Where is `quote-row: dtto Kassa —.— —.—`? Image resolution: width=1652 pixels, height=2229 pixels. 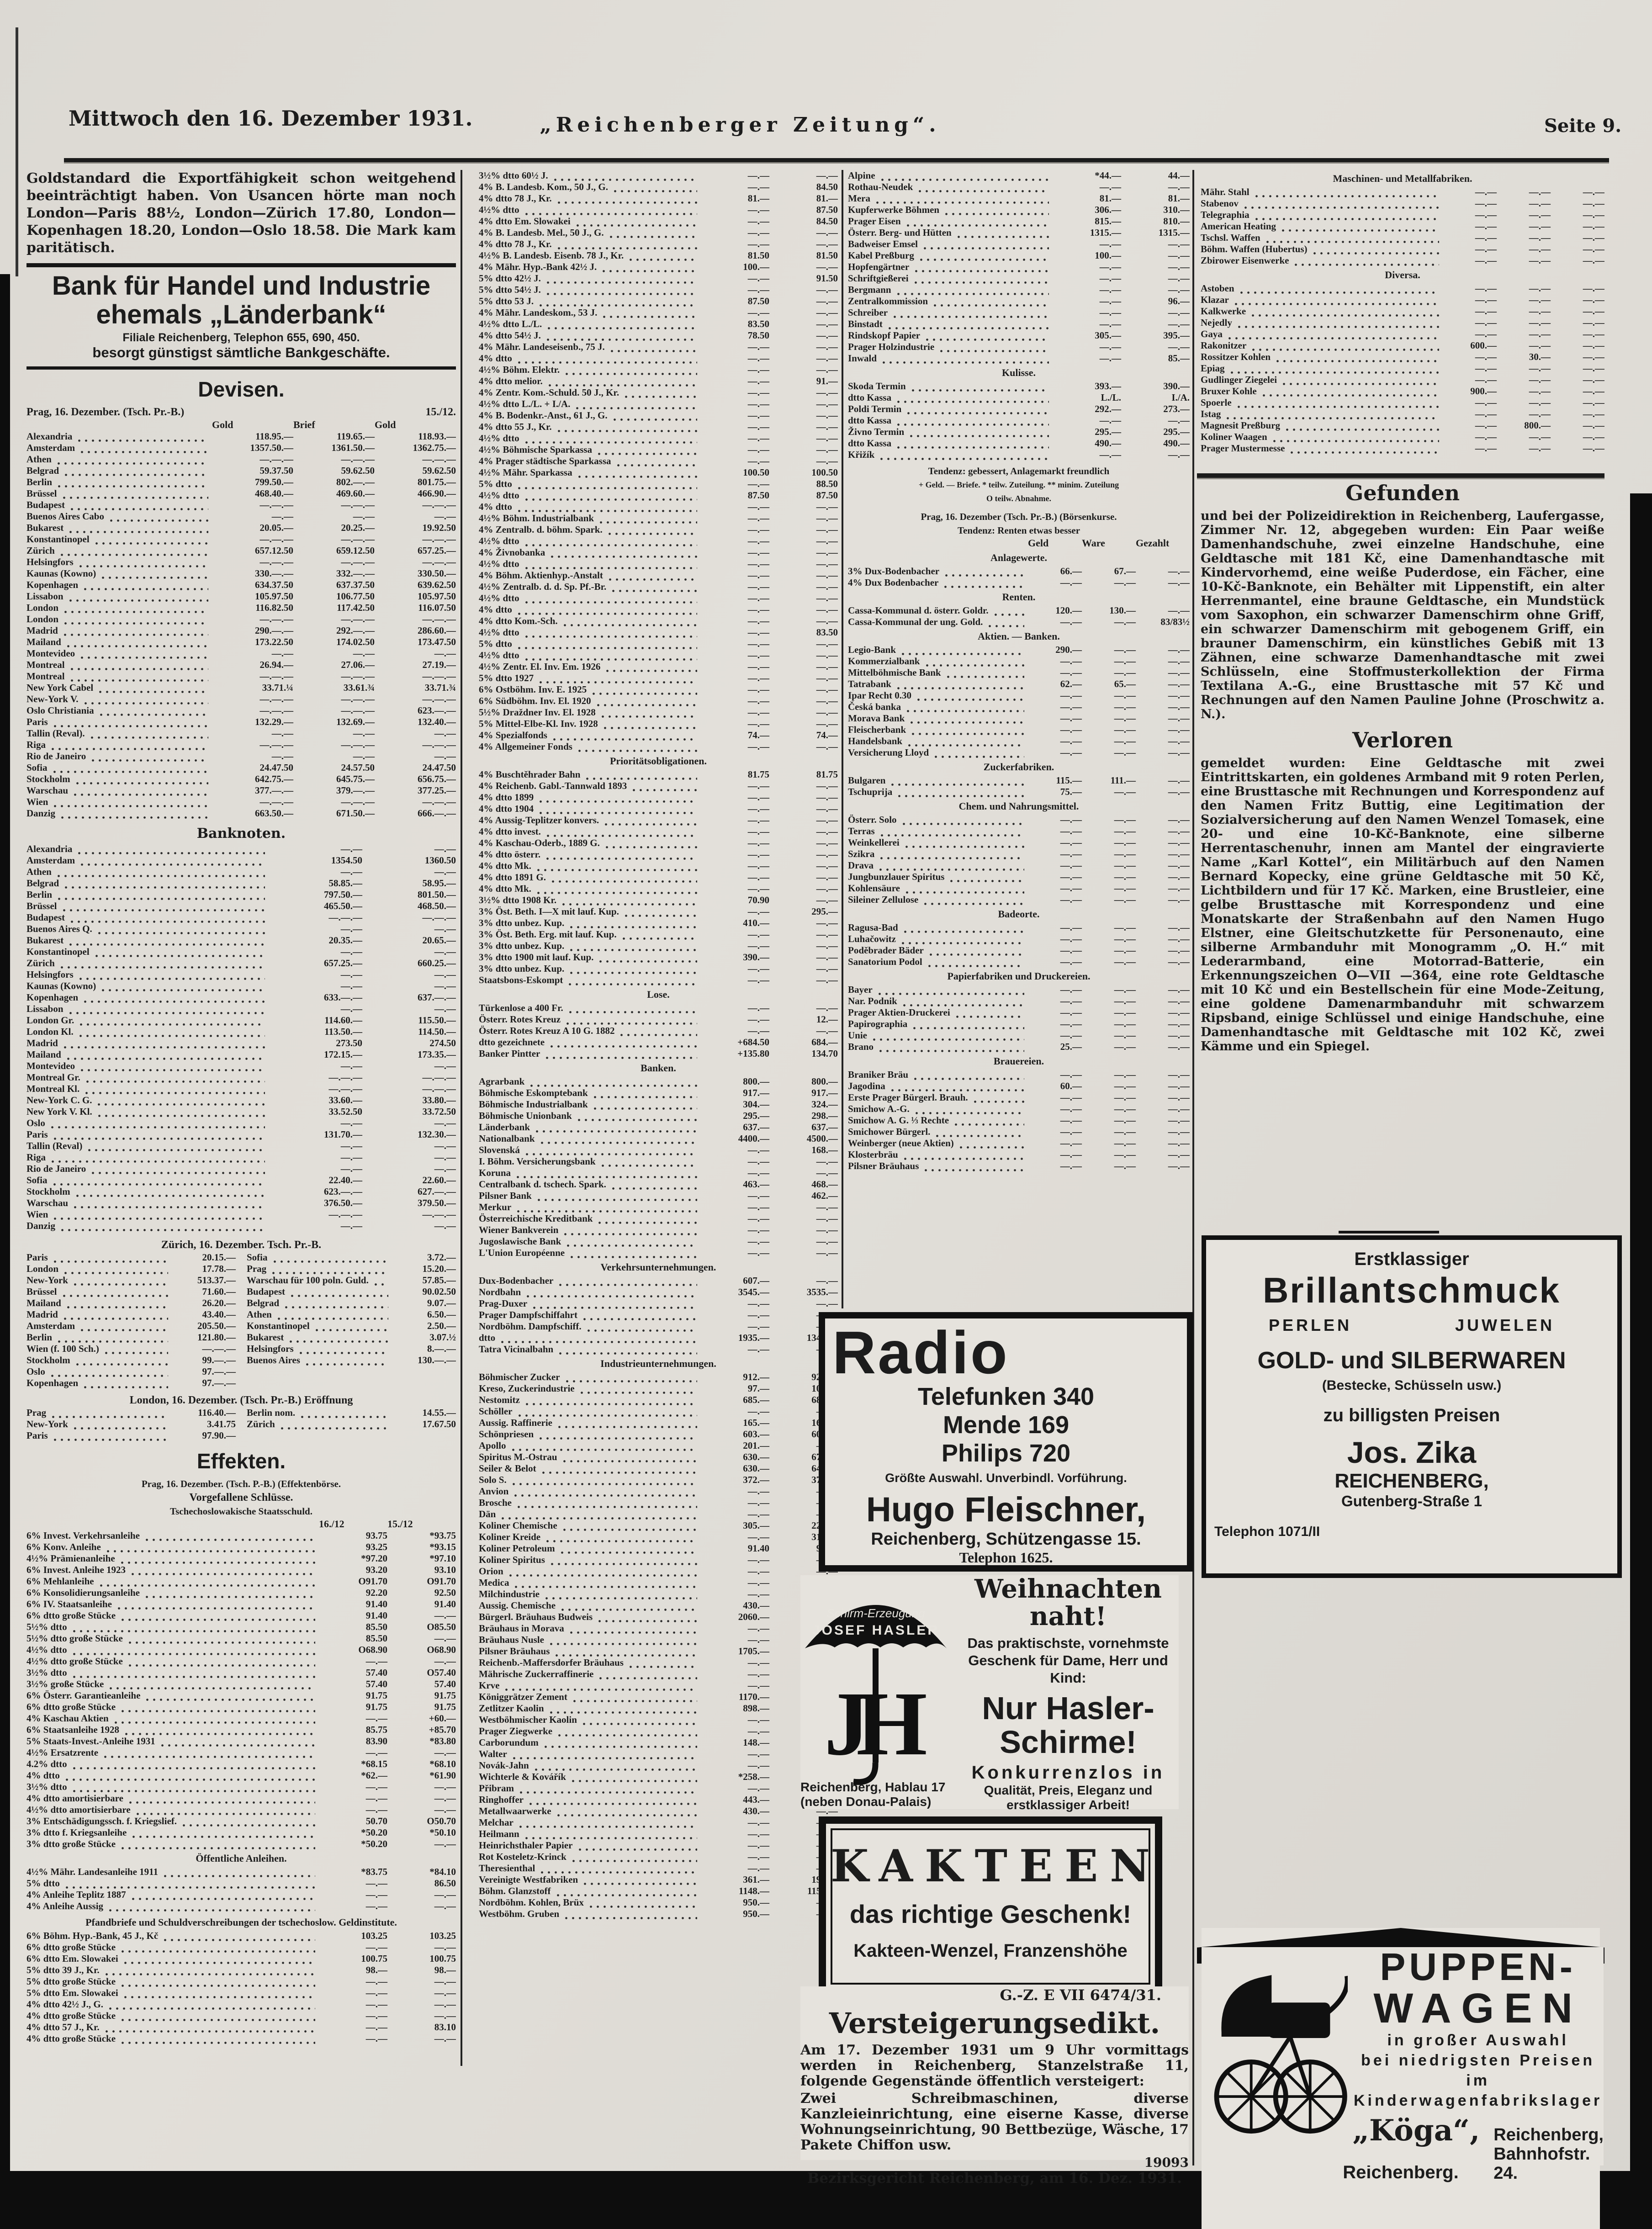 quote-row: dtto Kassa —.— —.— is located at coordinates (1019, 421).